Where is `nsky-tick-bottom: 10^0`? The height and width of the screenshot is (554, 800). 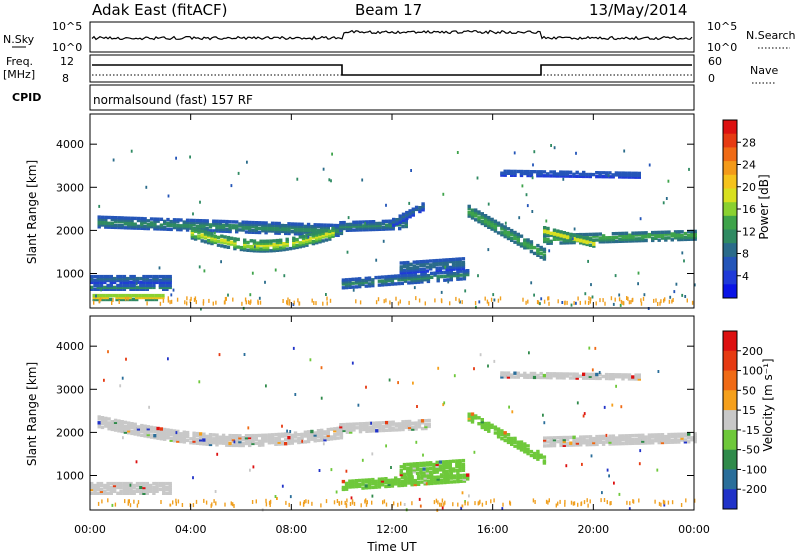 nsky-tick-bottom: 10^0 is located at coordinates (67, 47).